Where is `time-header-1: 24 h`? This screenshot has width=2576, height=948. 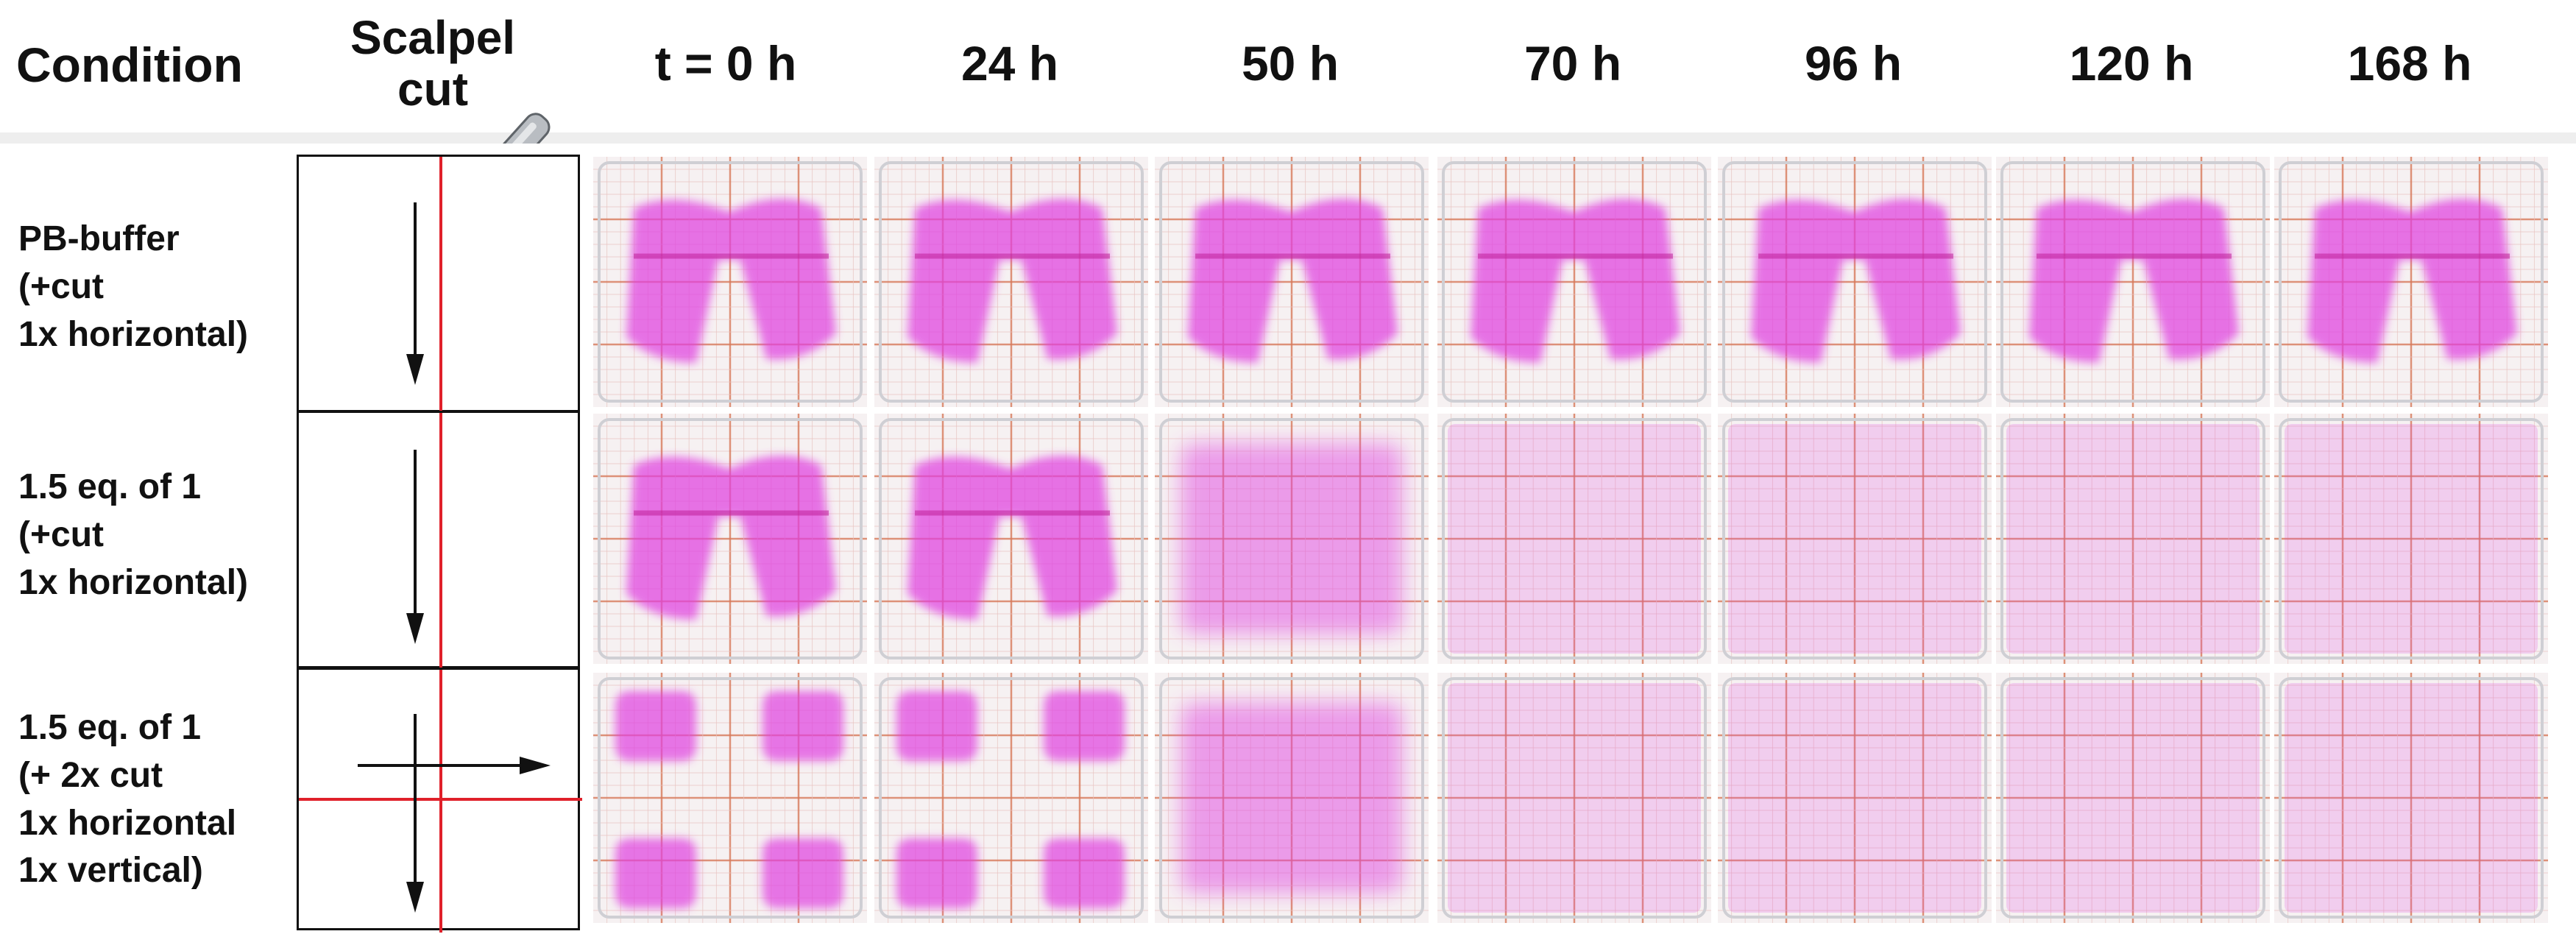 time-header-1: 24 h is located at coordinates (1009, 64).